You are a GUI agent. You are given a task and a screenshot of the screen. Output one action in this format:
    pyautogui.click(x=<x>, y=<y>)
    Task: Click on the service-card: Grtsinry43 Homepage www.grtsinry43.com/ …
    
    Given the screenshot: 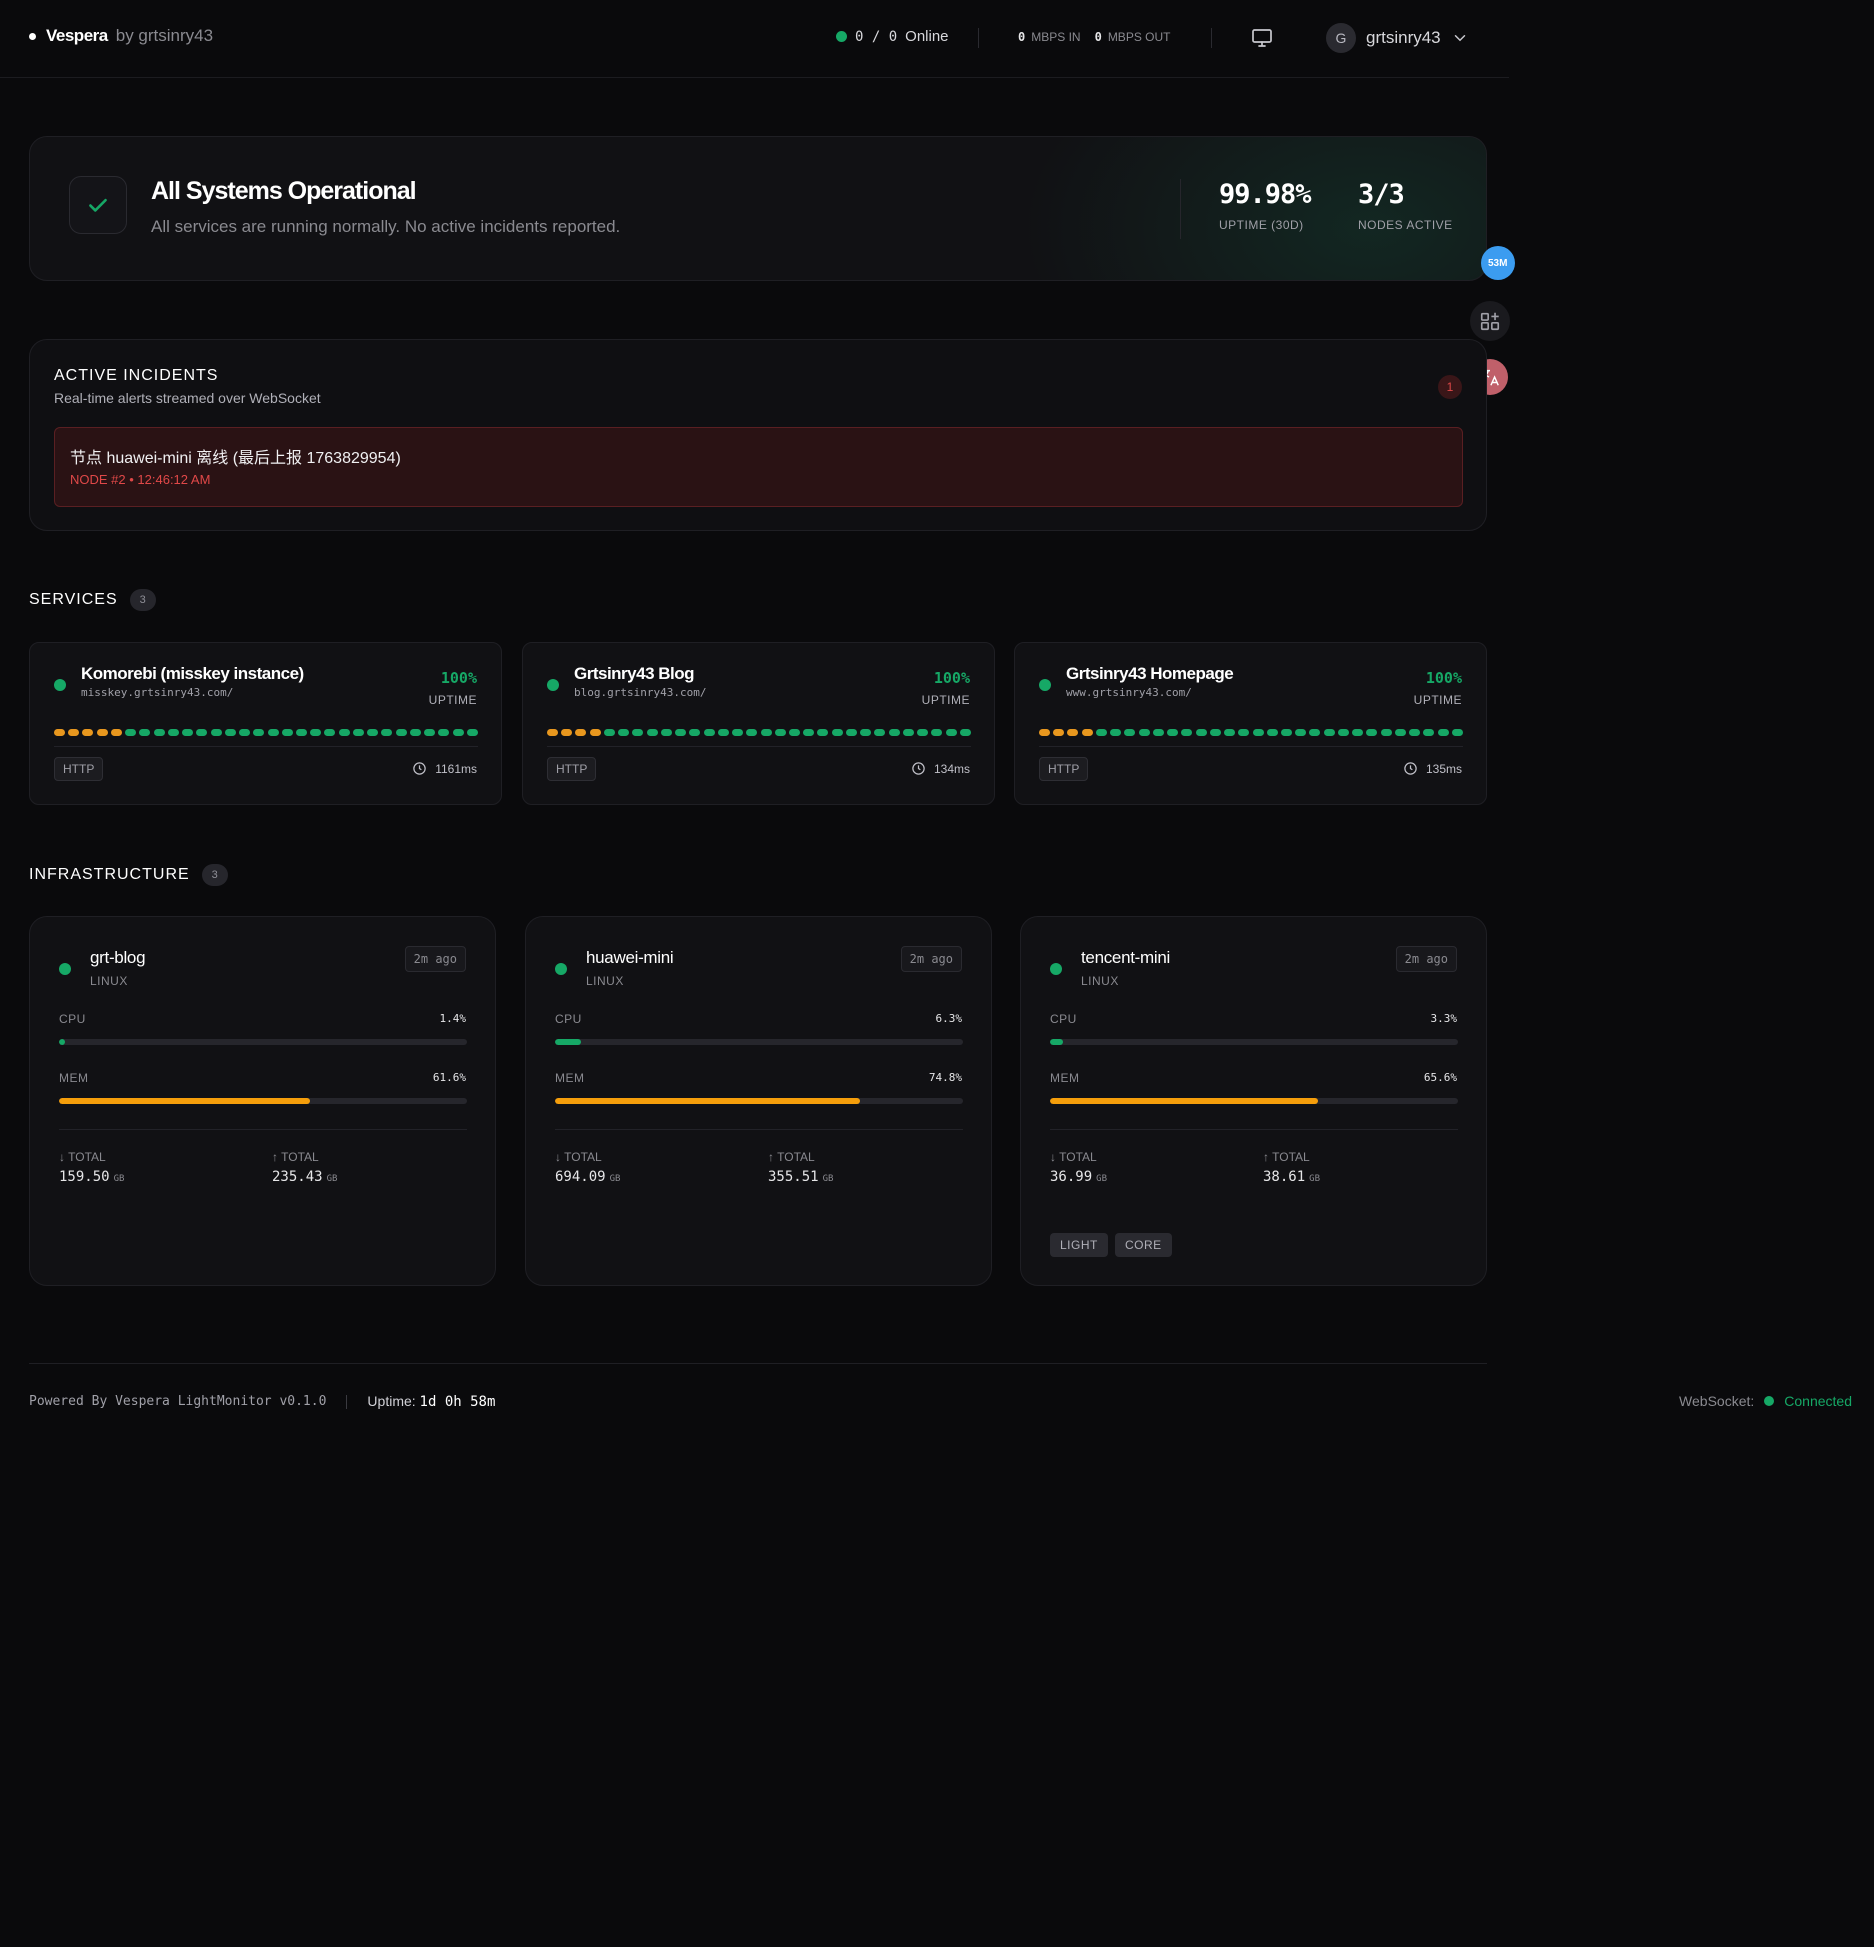 What is the action you would take?
    pyautogui.click(x=1250, y=723)
    